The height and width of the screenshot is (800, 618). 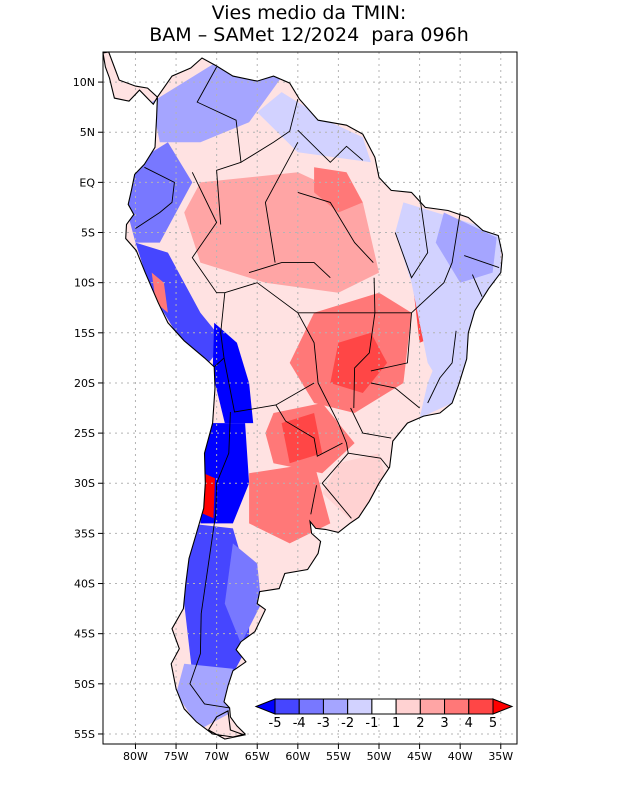 What do you see at coordinates (299, 723) in the screenshot?
I see `colorbar-label: -4` at bounding box center [299, 723].